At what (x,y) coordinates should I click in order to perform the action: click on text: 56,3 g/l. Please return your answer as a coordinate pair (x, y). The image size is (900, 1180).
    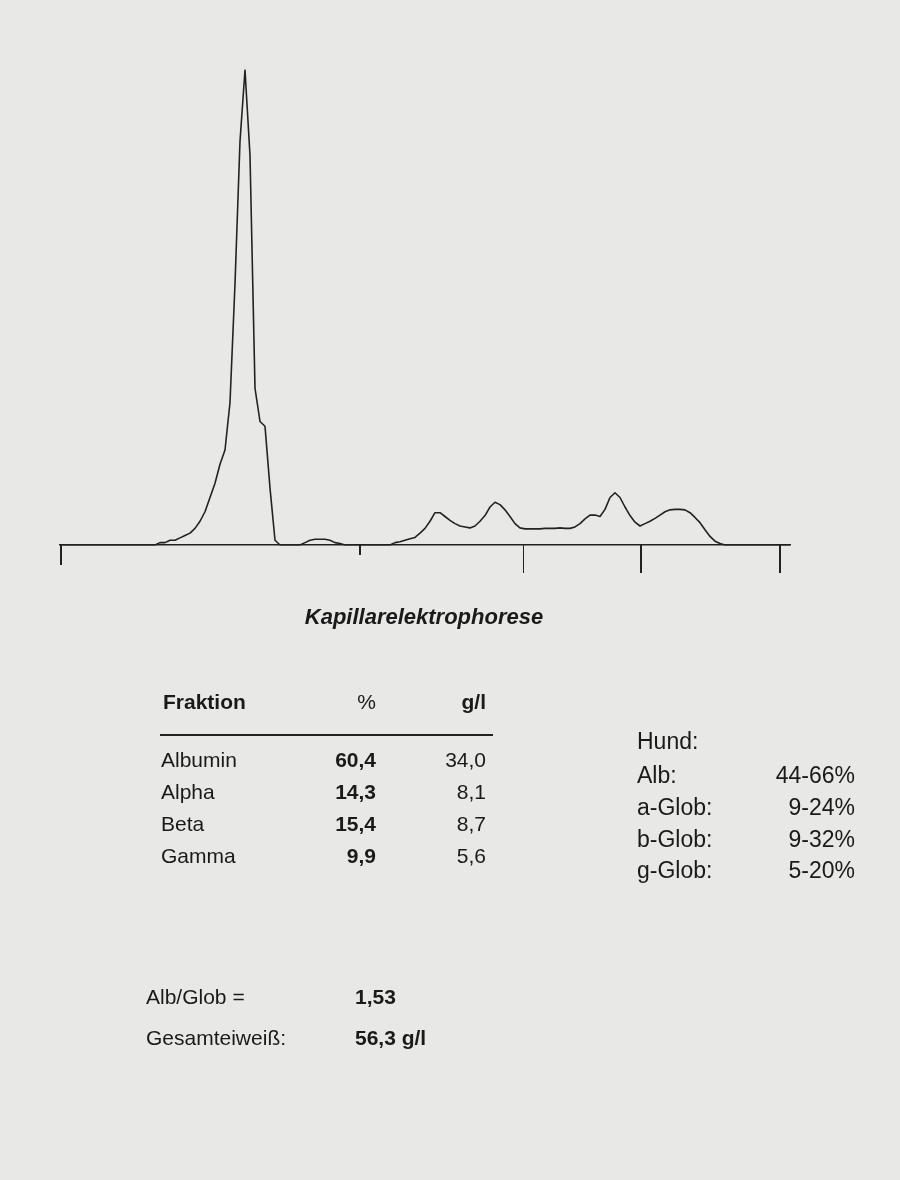
    Looking at the image, I should click on (391, 1038).